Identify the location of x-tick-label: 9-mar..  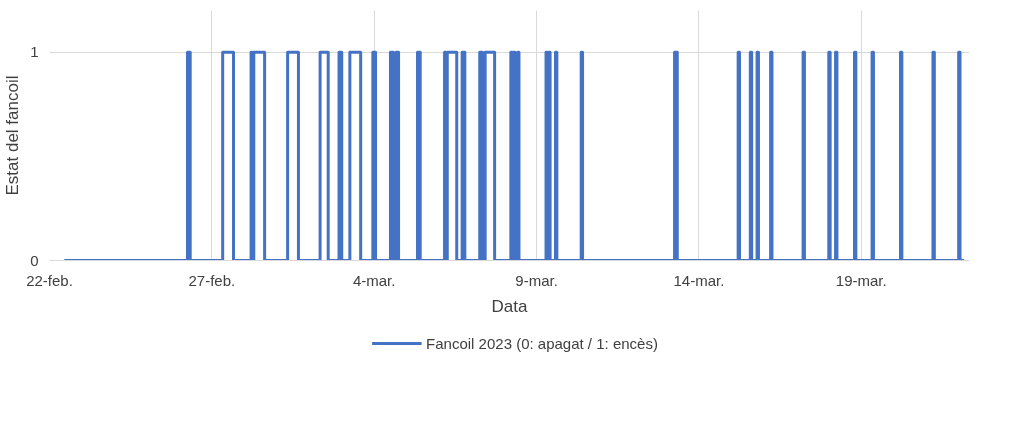
(536, 280).